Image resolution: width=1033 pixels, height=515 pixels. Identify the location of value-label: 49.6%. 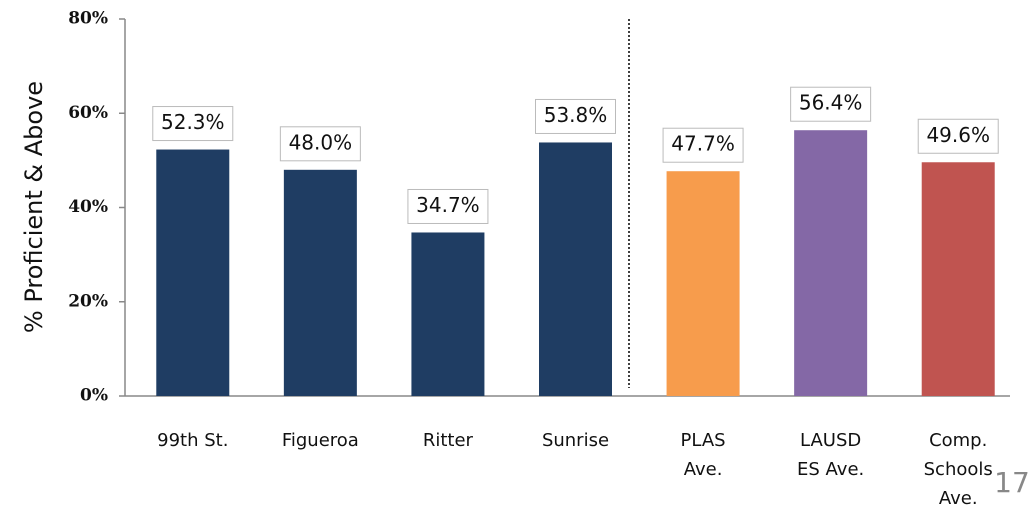
(958, 135).